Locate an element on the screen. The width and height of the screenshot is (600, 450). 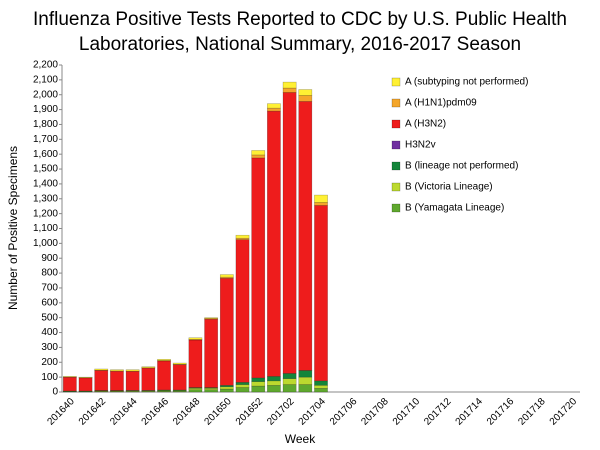
legend-label: H3N2v is located at coordinates (420, 145).